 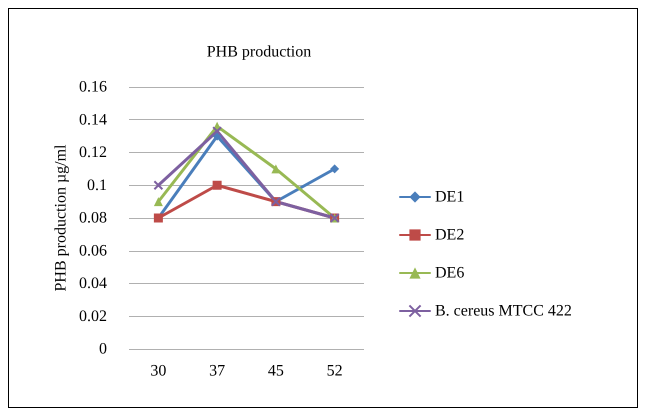 What do you see at coordinates (217, 371) in the screenshot?
I see `x-tick-label: 37` at bounding box center [217, 371].